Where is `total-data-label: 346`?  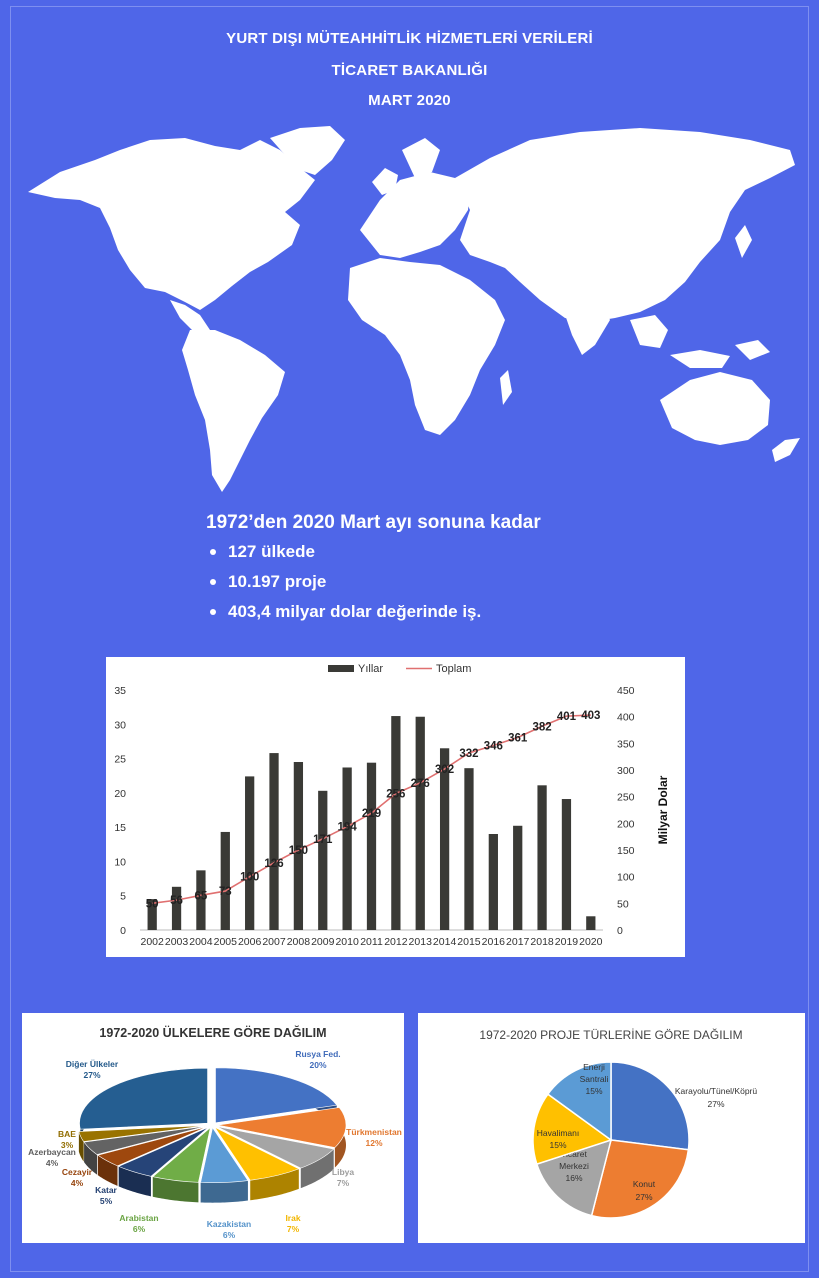
total-data-label: 346 is located at coordinates (493, 746).